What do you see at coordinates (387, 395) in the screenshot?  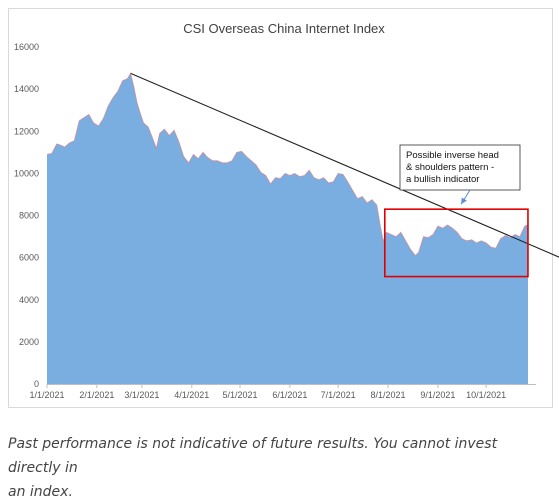 I see `x-tick-label: 8/1/2021` at bounding box center [387, 395].